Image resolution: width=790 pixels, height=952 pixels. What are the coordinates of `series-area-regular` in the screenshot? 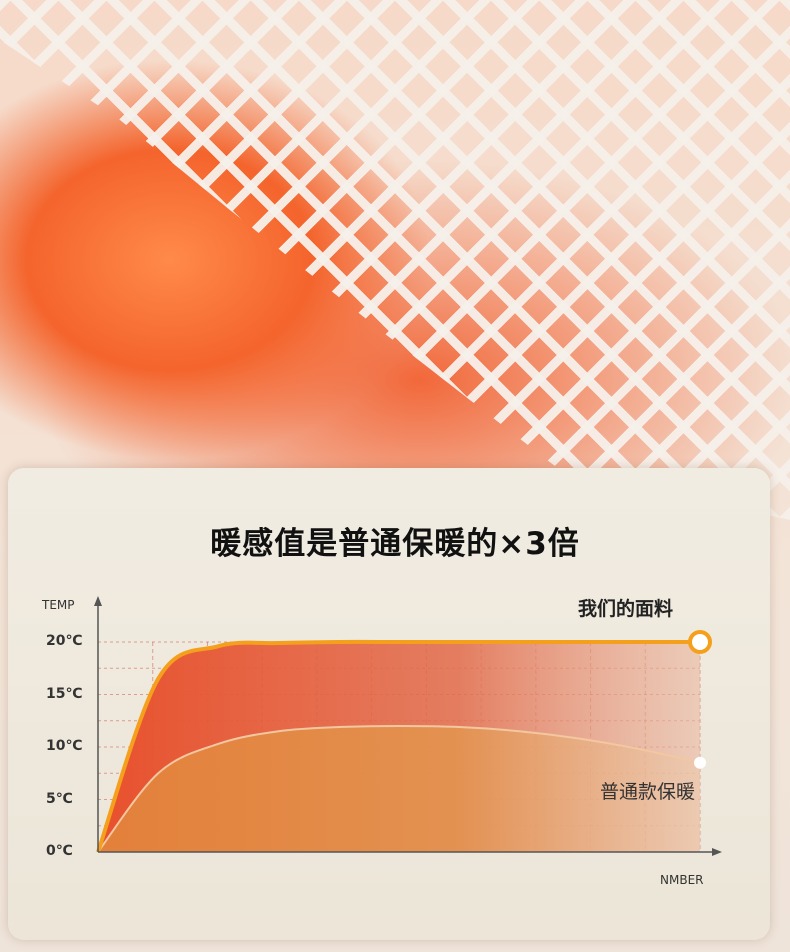 It's located at (399, 789).